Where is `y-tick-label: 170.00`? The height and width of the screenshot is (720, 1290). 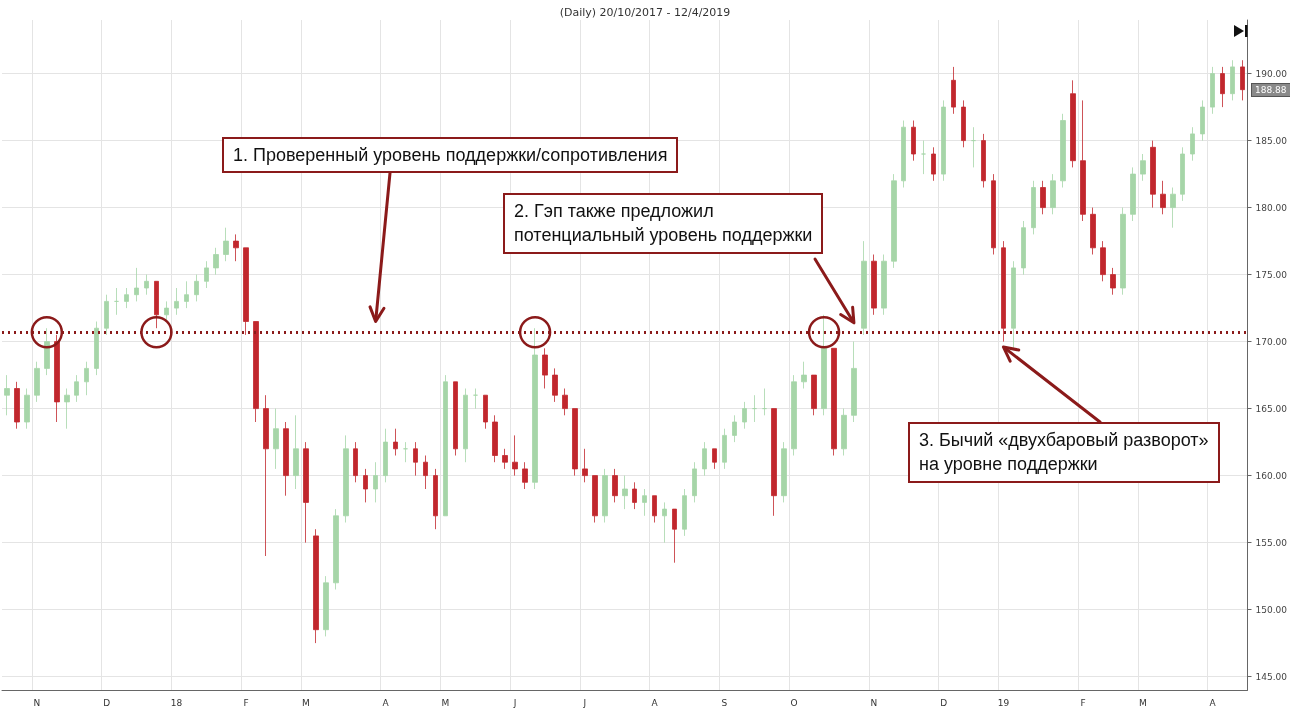 y-tick-label: 170.00 is located at coordinates (1271, 341).